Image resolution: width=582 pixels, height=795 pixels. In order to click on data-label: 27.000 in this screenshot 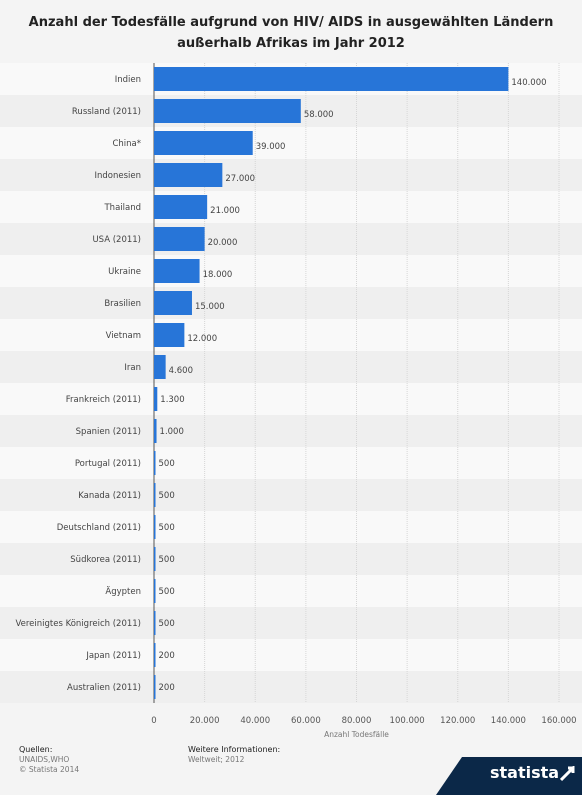, I will do `click(240, 179)`.